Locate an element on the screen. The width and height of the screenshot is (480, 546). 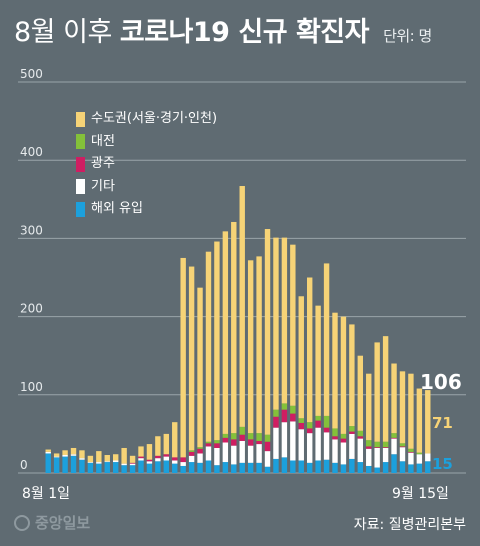
x-label-start: 8월 1일 is located at coordinates (46, 494).